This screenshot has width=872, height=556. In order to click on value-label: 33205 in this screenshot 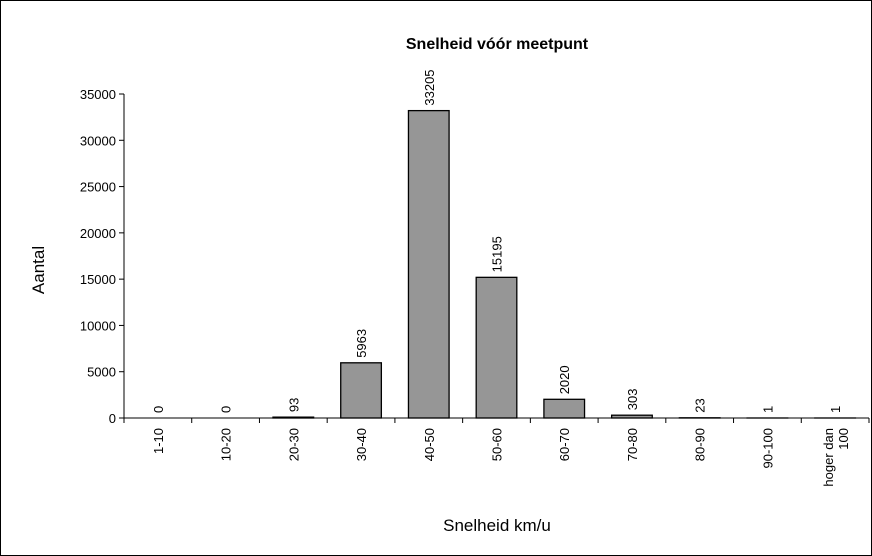, I will do `click(429, 87)`.